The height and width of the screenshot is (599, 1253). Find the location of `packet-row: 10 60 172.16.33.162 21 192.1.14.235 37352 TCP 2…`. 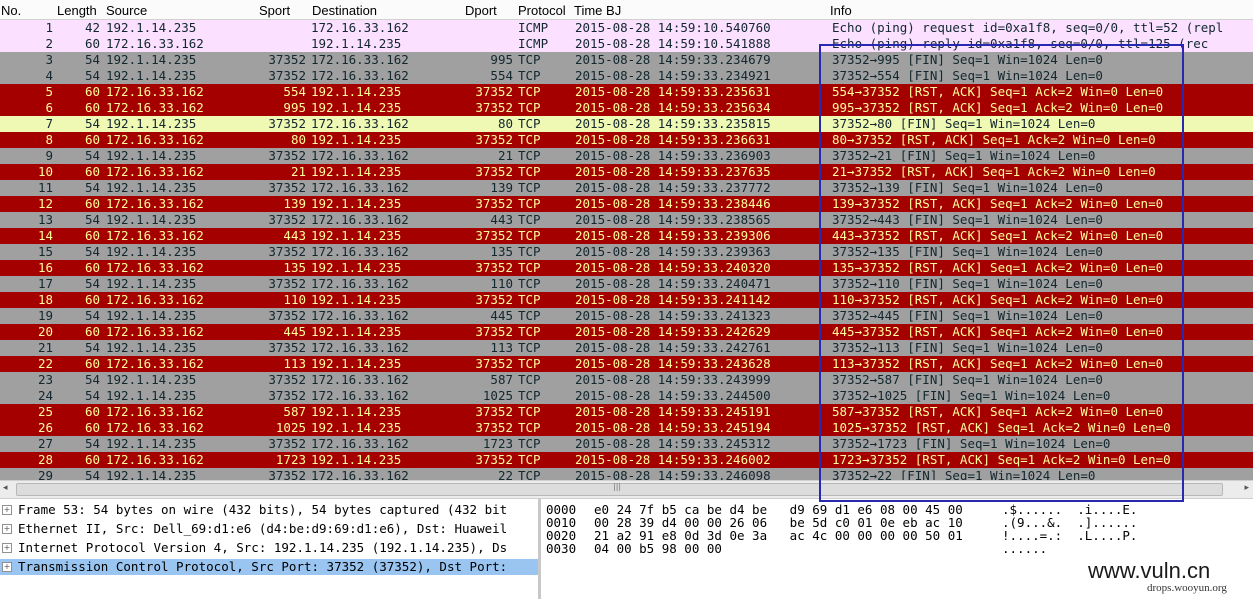

packet-row: 10 60 172.16.33.162 21 192.1.14.235 37352 TCP 2… is located at coordinates (626, 172).